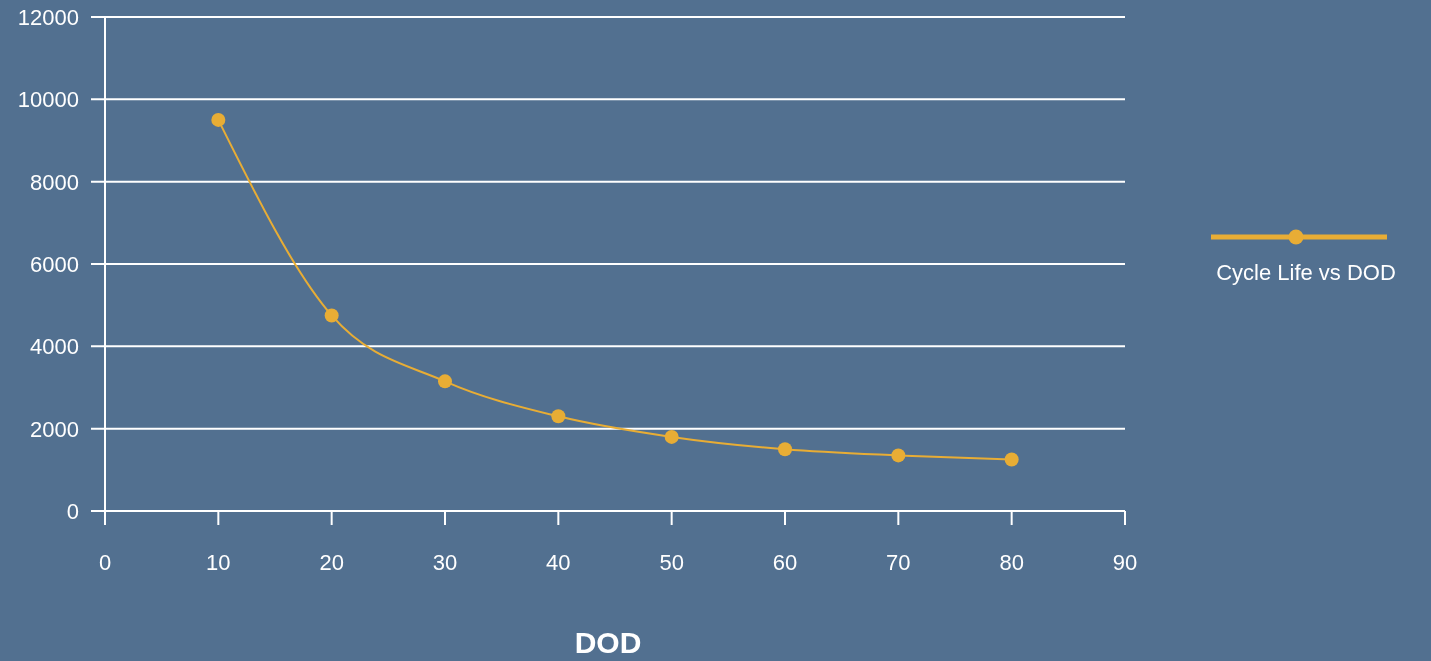 The width and height of the screenshot is (1431, 661). What do you see at coordinates (54, 347) in the screenshot?
I see `y-tick-label: 4000` at bounding box center [54, 347].